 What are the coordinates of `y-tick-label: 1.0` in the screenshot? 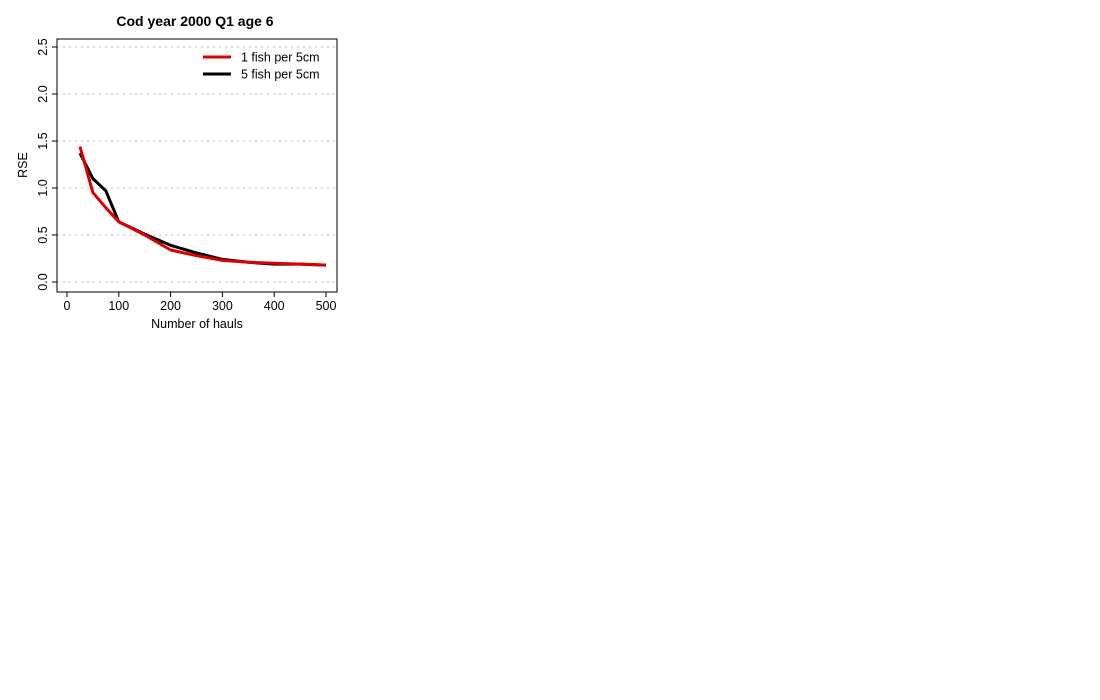 It's located at (43, 187).